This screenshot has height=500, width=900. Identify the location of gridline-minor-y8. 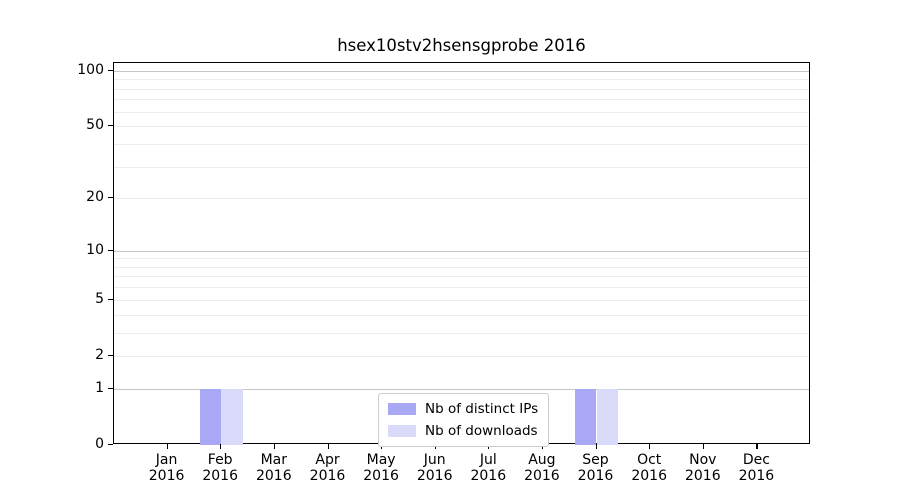
(461, 267).